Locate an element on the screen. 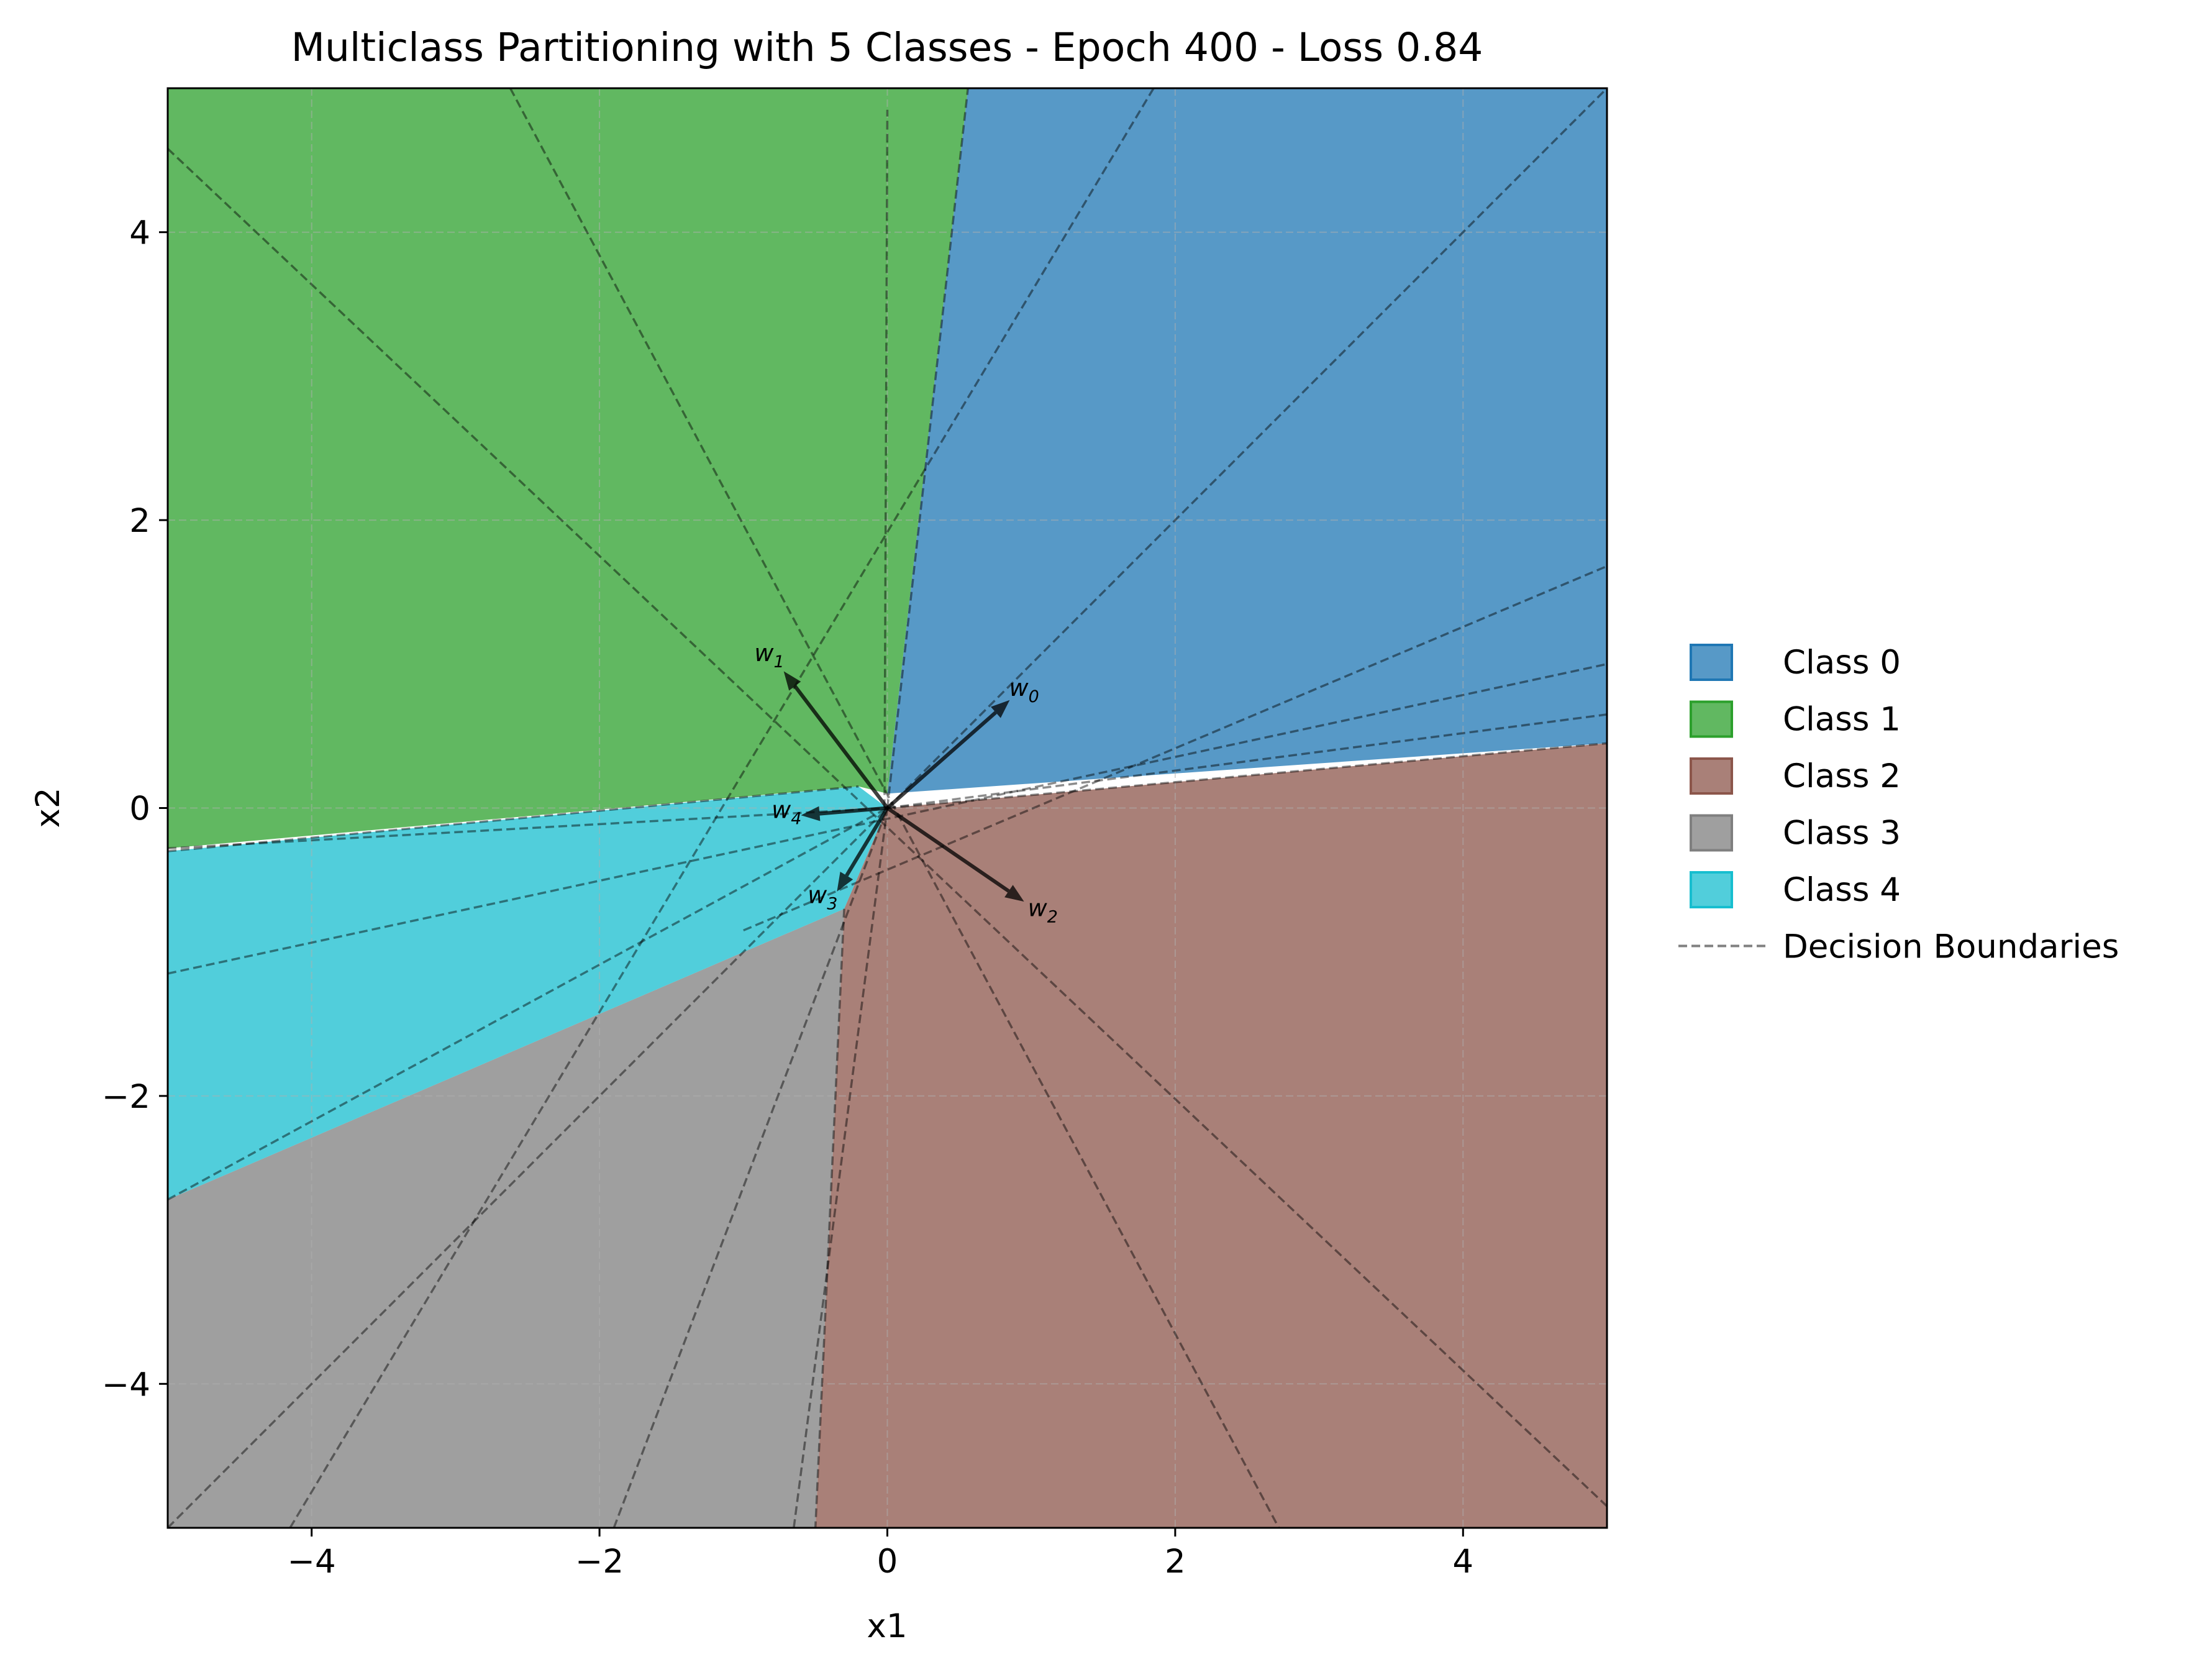  weight-vector-subscript: 2 is located at coordinates (1052, 917).